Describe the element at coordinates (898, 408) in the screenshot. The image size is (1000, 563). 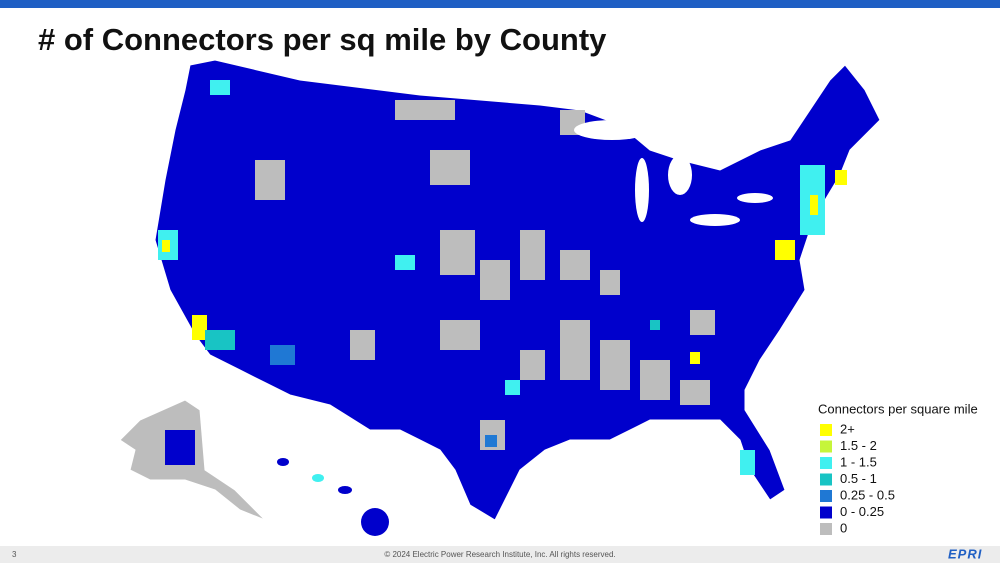
I see `legend-title: Connectors per square mile` at that location.